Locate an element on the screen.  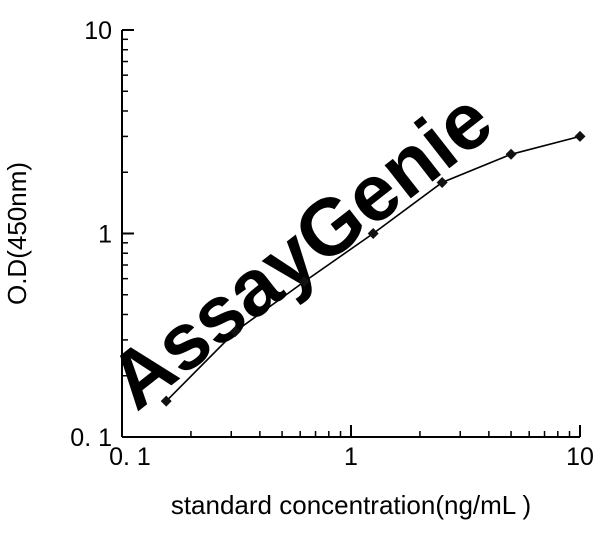
x-axis-ticks is located at coordinates (351, 431).